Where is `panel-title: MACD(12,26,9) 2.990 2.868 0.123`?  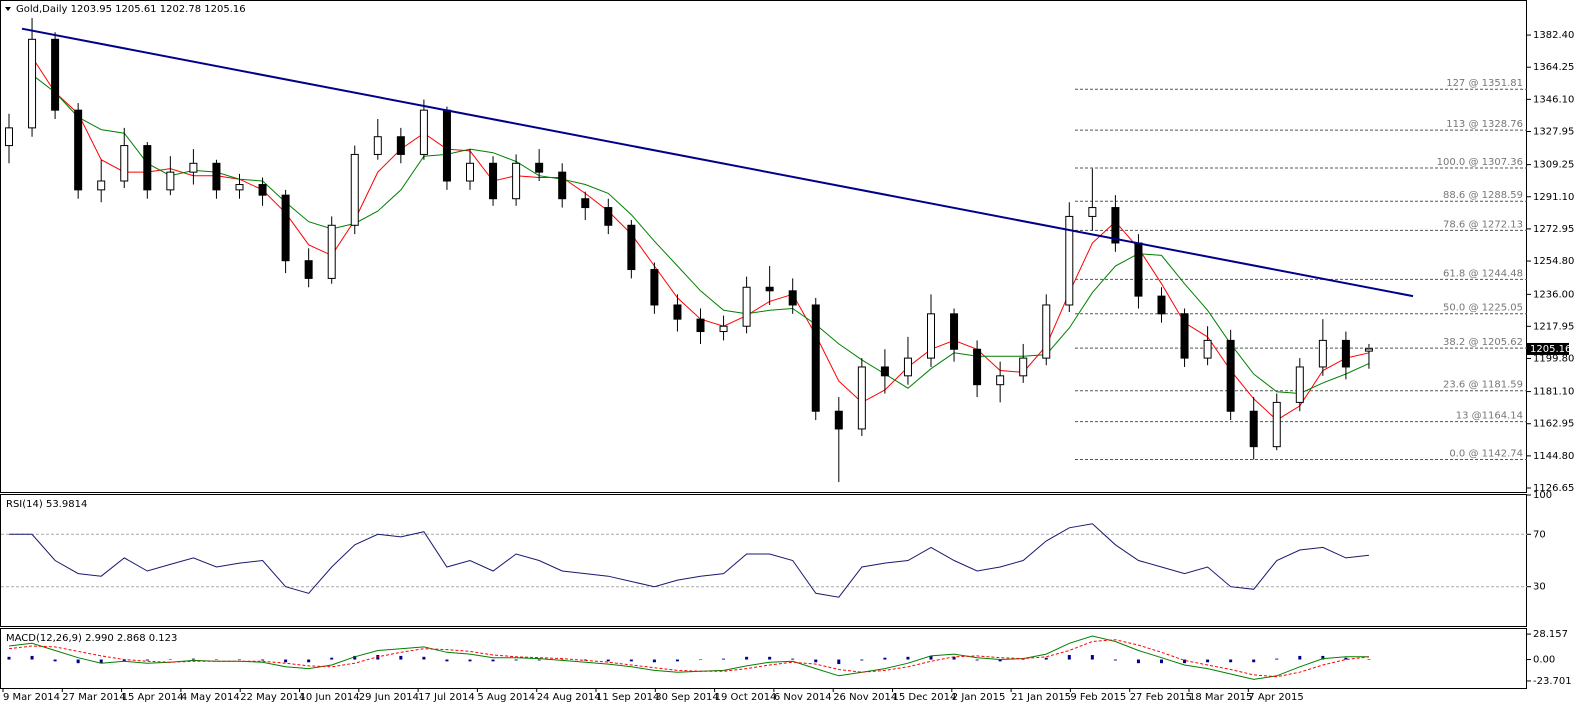
panel-title: MACD(12,26,9) 2.990 2.868 0.123 is located at coordinates (91, 638).